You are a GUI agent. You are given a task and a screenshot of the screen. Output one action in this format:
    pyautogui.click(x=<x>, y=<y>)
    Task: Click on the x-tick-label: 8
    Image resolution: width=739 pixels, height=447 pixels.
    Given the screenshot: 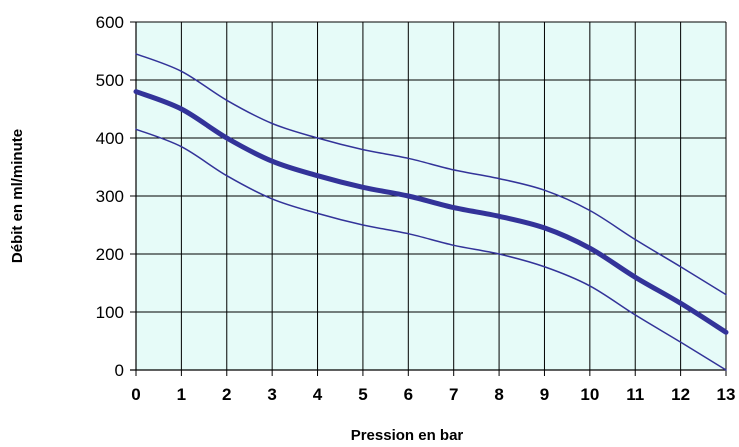 What is the action you would take?
    pyautogui.click(x=498, y=394)
    